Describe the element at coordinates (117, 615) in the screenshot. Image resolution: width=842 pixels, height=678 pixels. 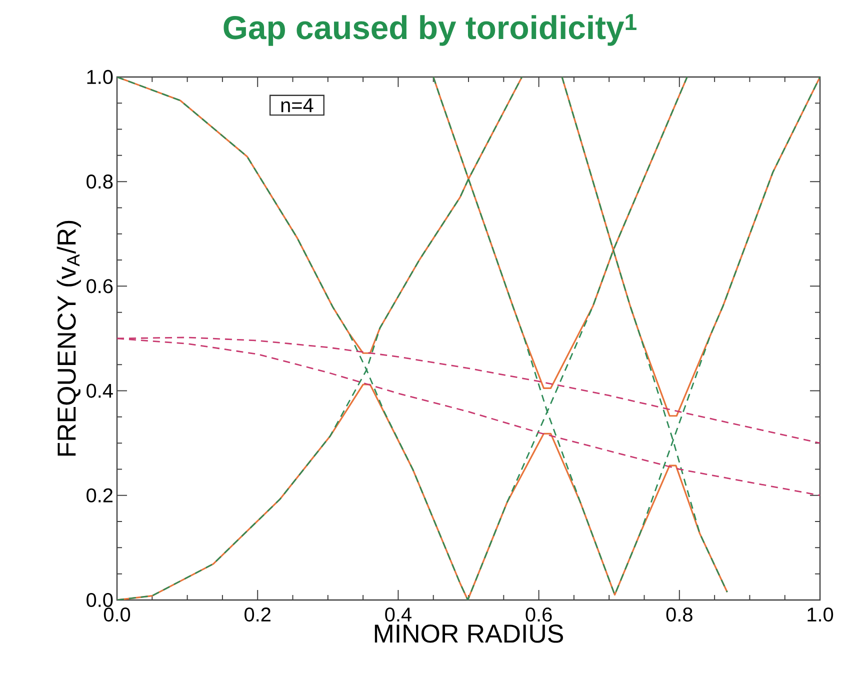
I see `x-tick-label: 0.0` at that location.